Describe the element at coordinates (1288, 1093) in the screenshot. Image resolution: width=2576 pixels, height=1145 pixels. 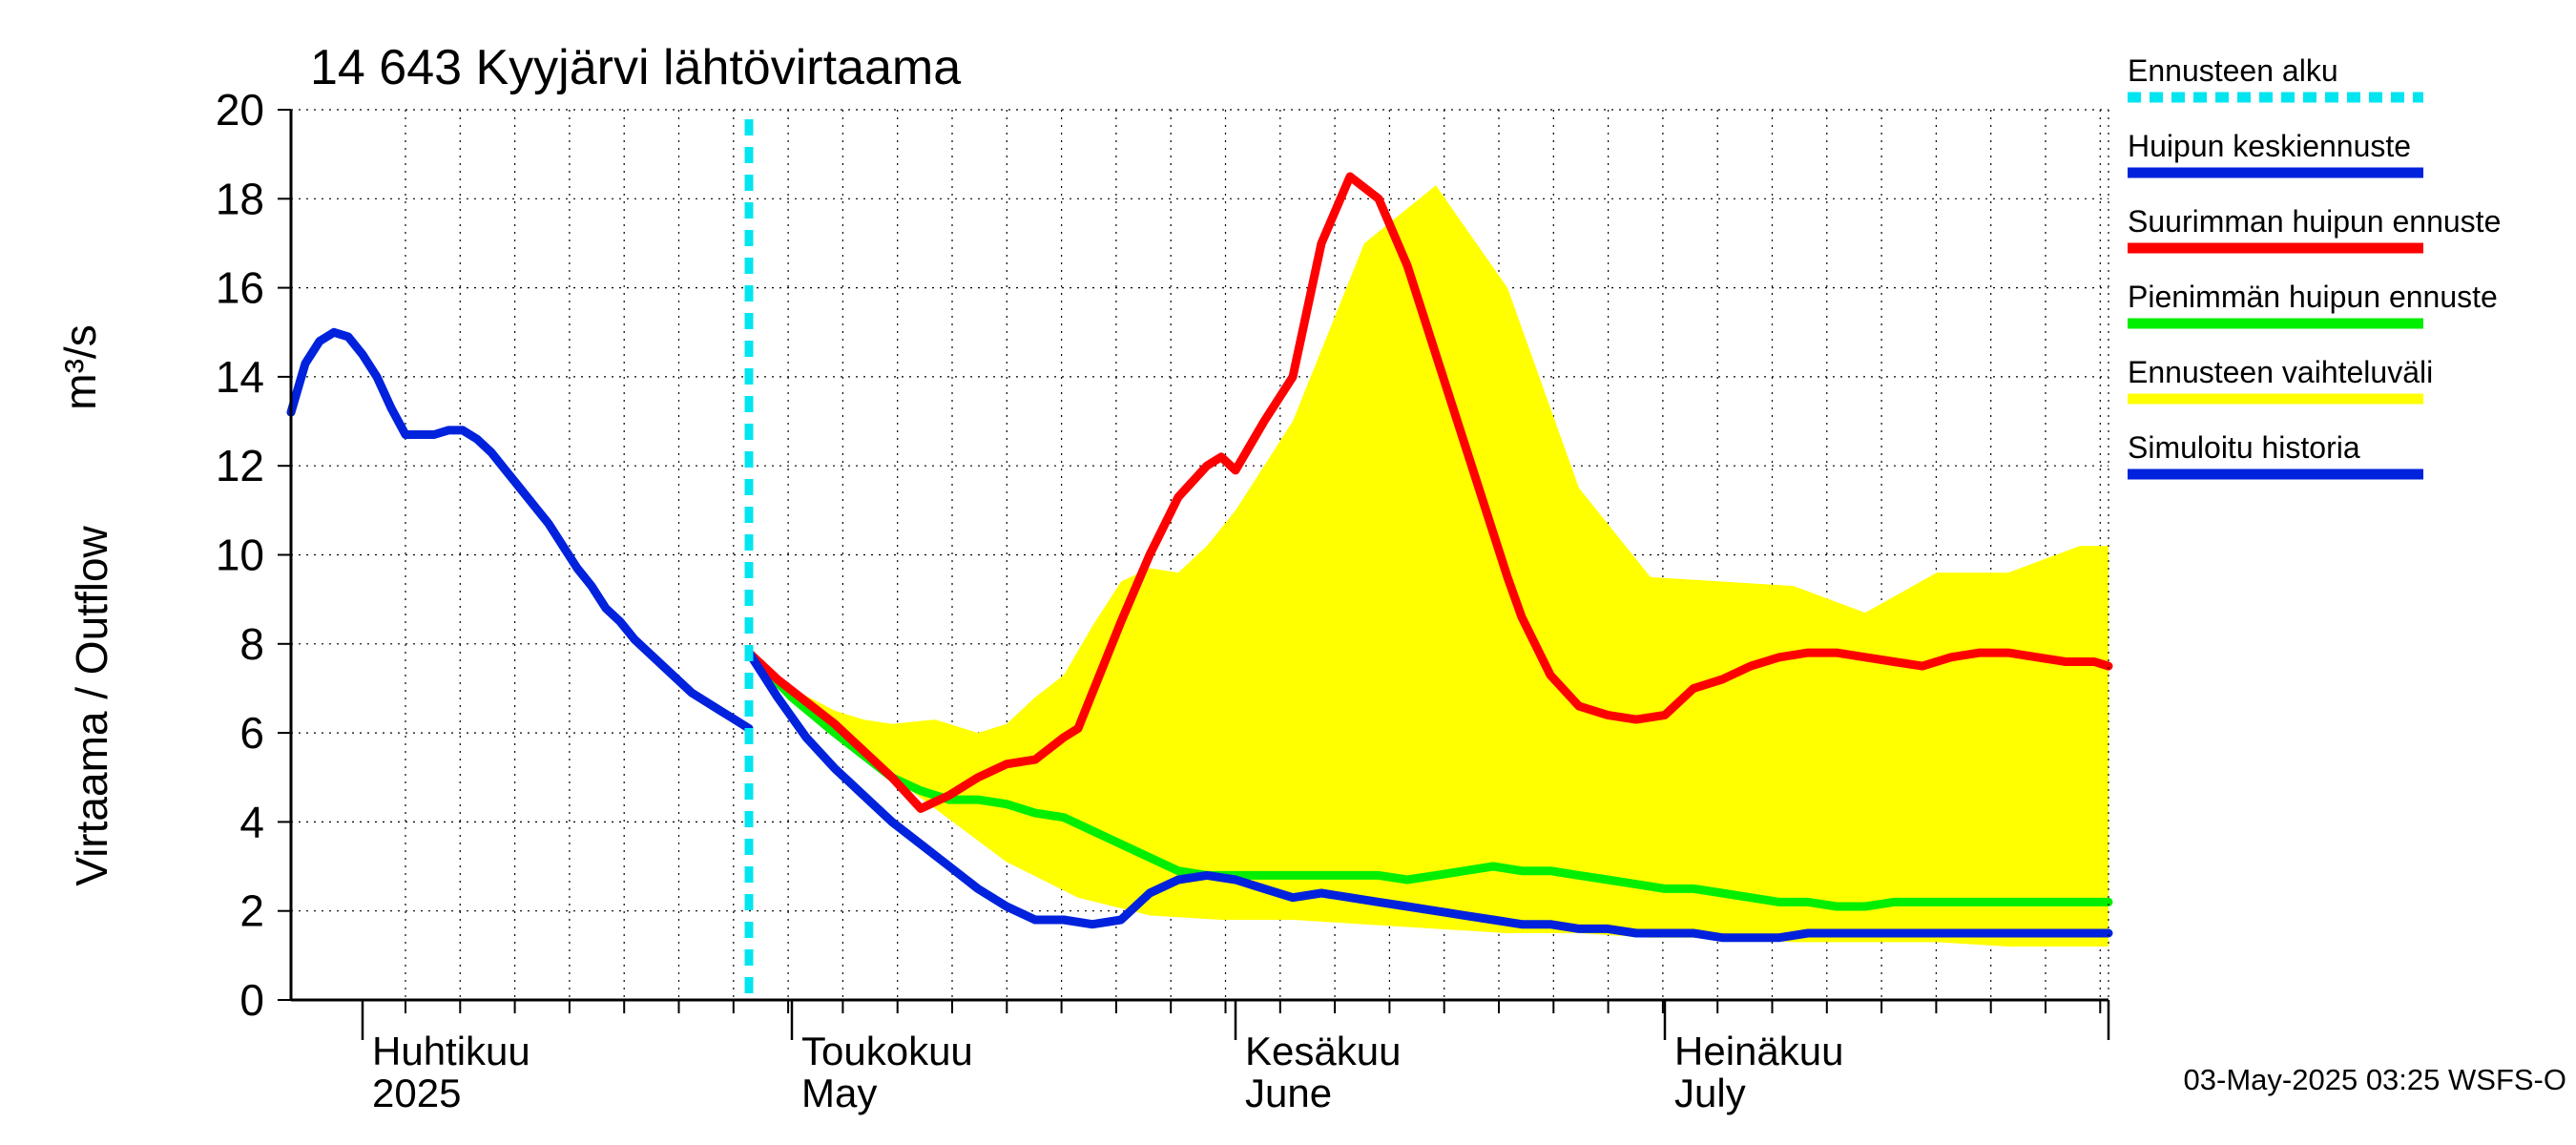
I see `x-month-label-en: June` at that location.